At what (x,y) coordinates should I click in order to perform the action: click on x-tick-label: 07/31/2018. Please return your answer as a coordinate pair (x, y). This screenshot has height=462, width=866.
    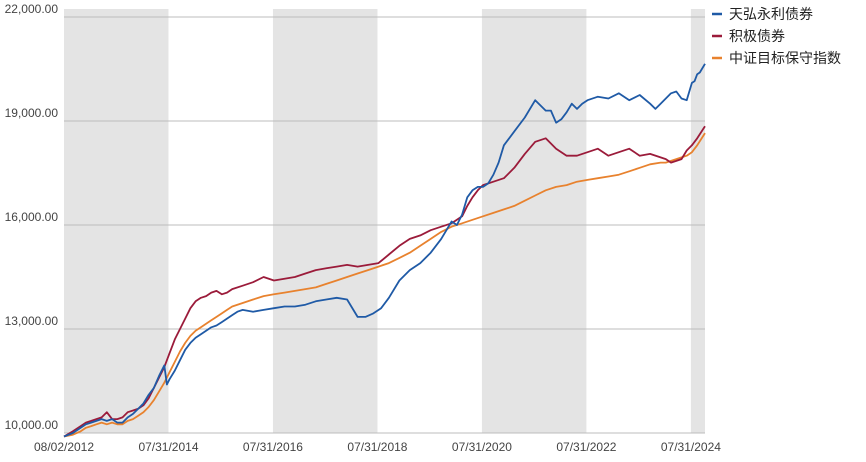
    Looking at the image, I should click on (377, 447).